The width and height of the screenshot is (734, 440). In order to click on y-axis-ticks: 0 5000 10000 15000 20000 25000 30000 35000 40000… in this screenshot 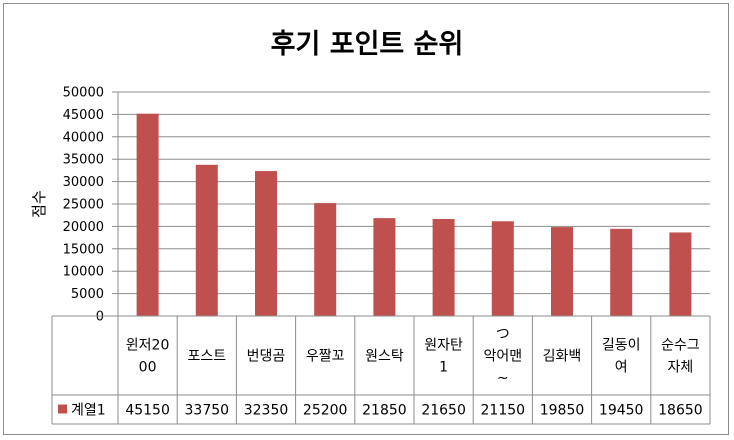, I will do `click(91, 205)`.